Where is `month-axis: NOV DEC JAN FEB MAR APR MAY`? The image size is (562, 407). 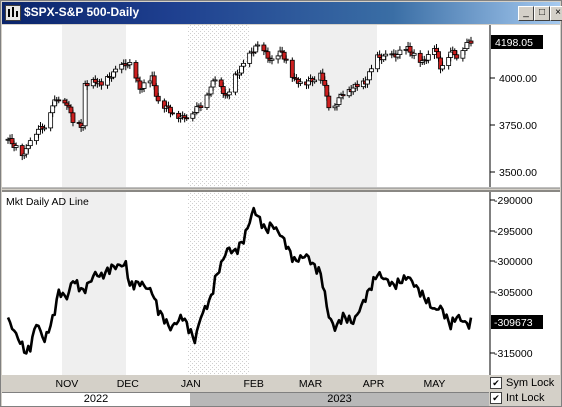
month-axis: NOV DEC JAN FEB MAR APR MAY is located at coordinates (251, 384).